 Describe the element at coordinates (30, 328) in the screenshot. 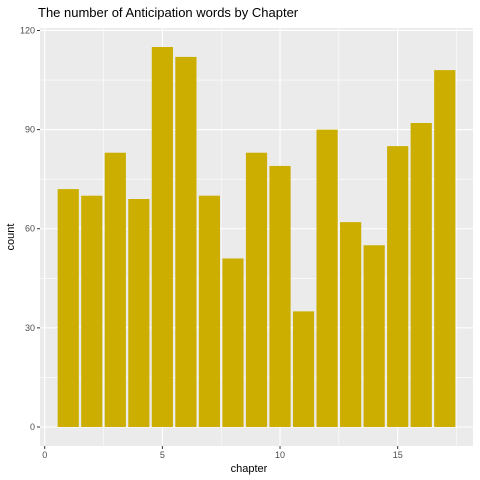

I see `y-tick-label: 30` at that location.